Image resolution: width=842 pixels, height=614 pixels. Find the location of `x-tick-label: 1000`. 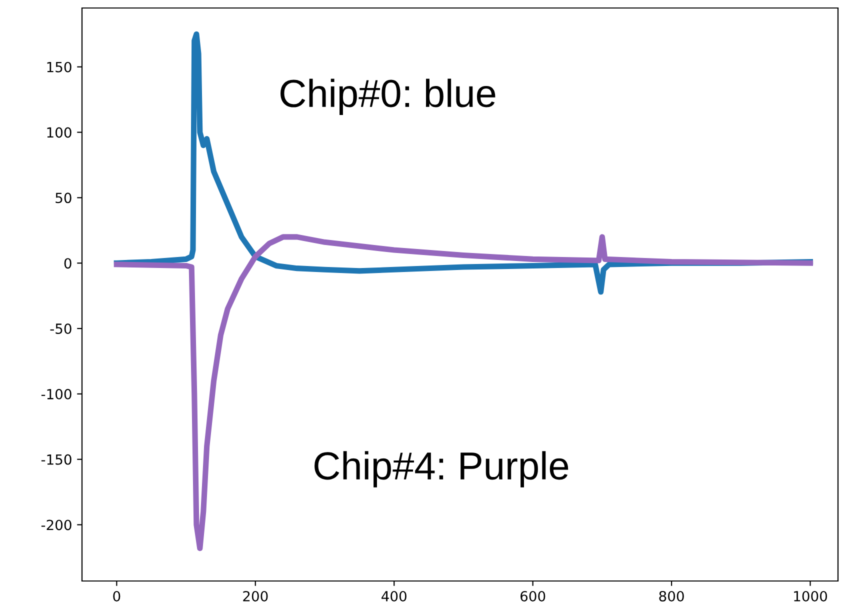

x-tick-label: 1000 is located at coordinates (811, 596).